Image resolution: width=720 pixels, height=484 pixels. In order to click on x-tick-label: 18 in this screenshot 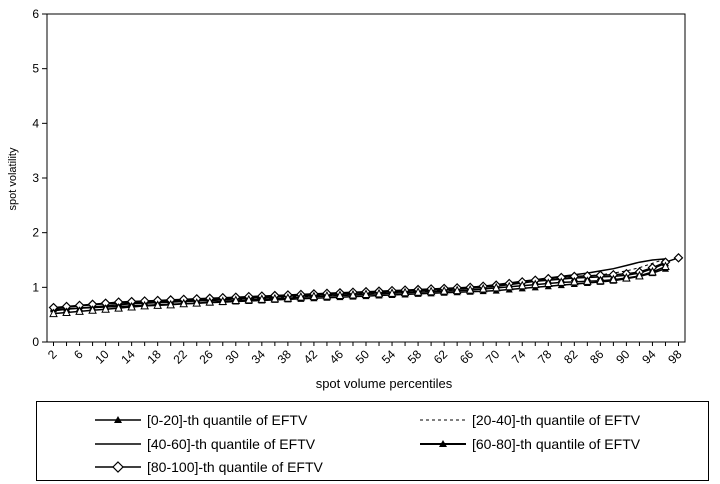, I will do `click(154, 357)`.